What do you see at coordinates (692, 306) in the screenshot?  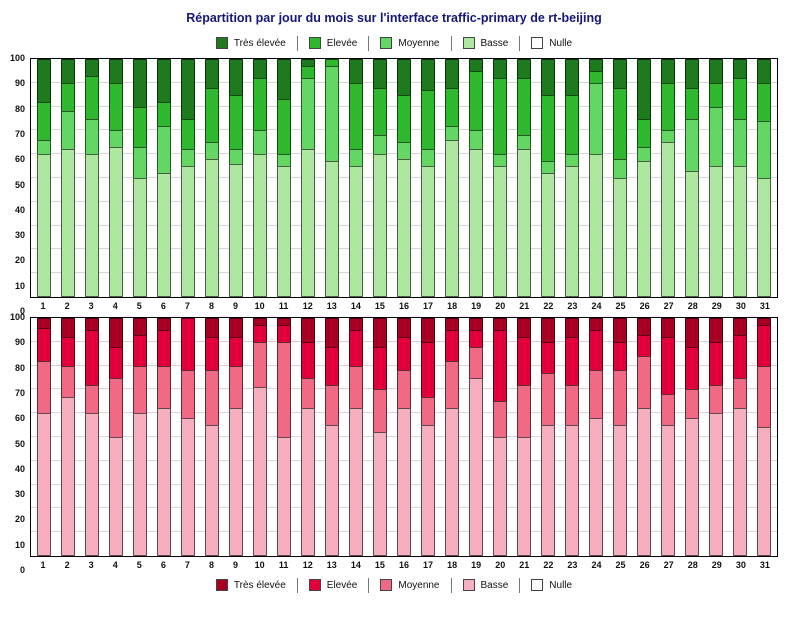 I see `x-tick-label: 28` at bounding box center [692, 306].